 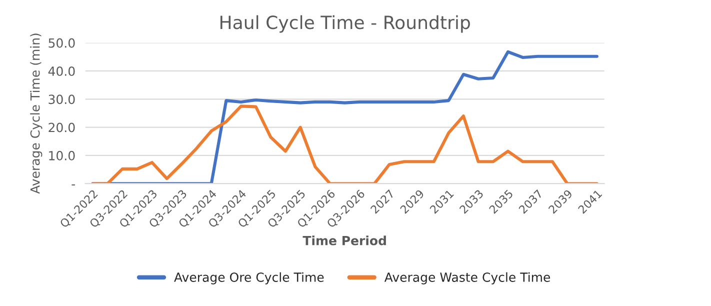 What do you see at coordinates (249, 278) in the screenshot?
I see `legend-label: Average Ore Cycle Time` at bounding box center [249, 278].